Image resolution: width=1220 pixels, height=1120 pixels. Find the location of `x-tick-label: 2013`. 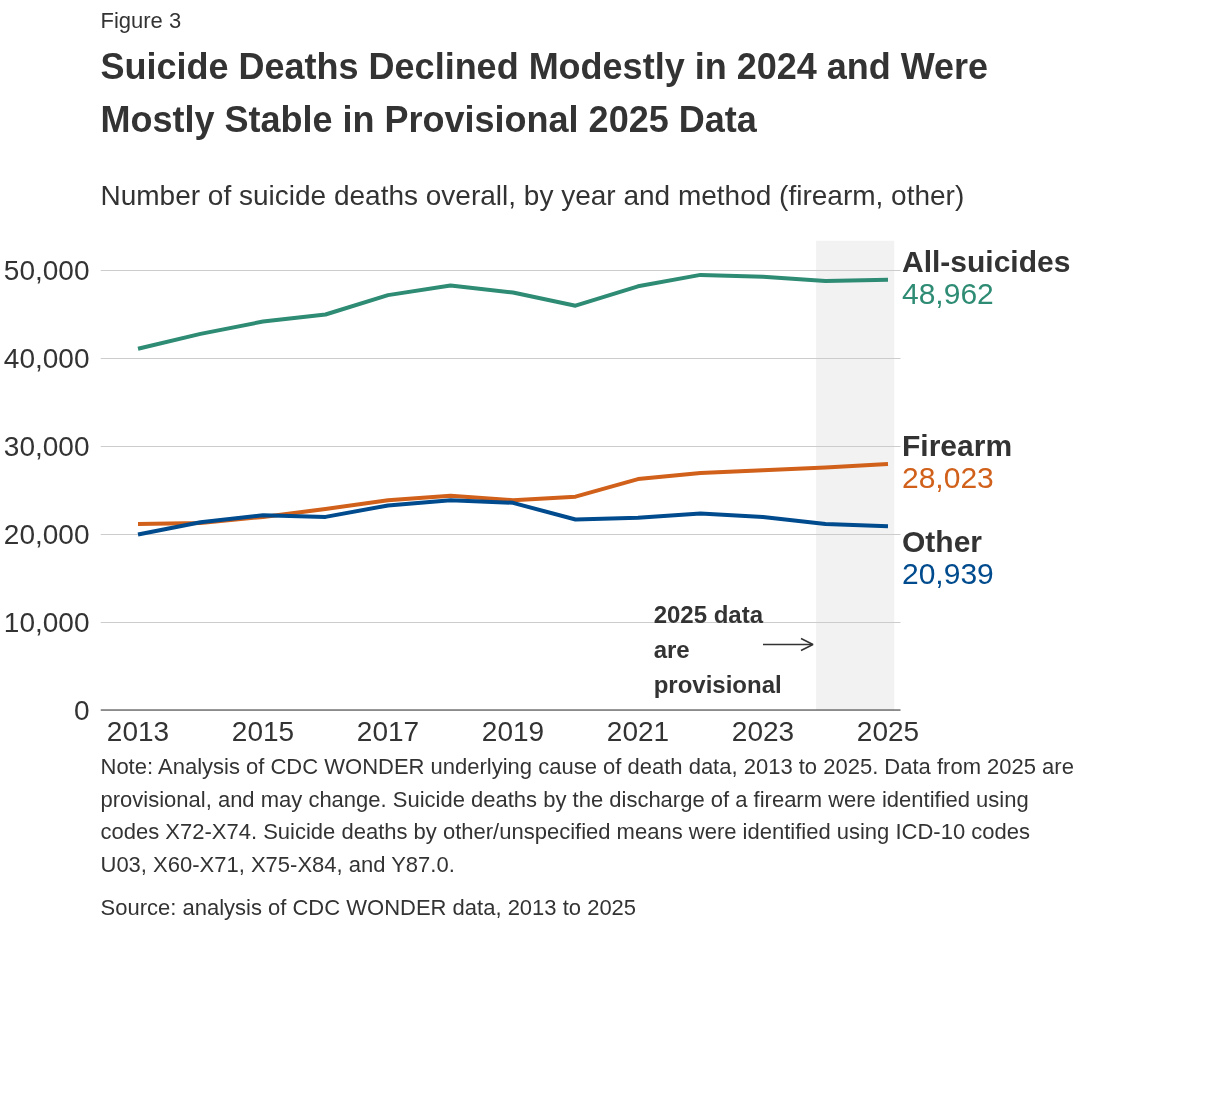

x-tick-label: 2013 is located at coordinates (138, 731).